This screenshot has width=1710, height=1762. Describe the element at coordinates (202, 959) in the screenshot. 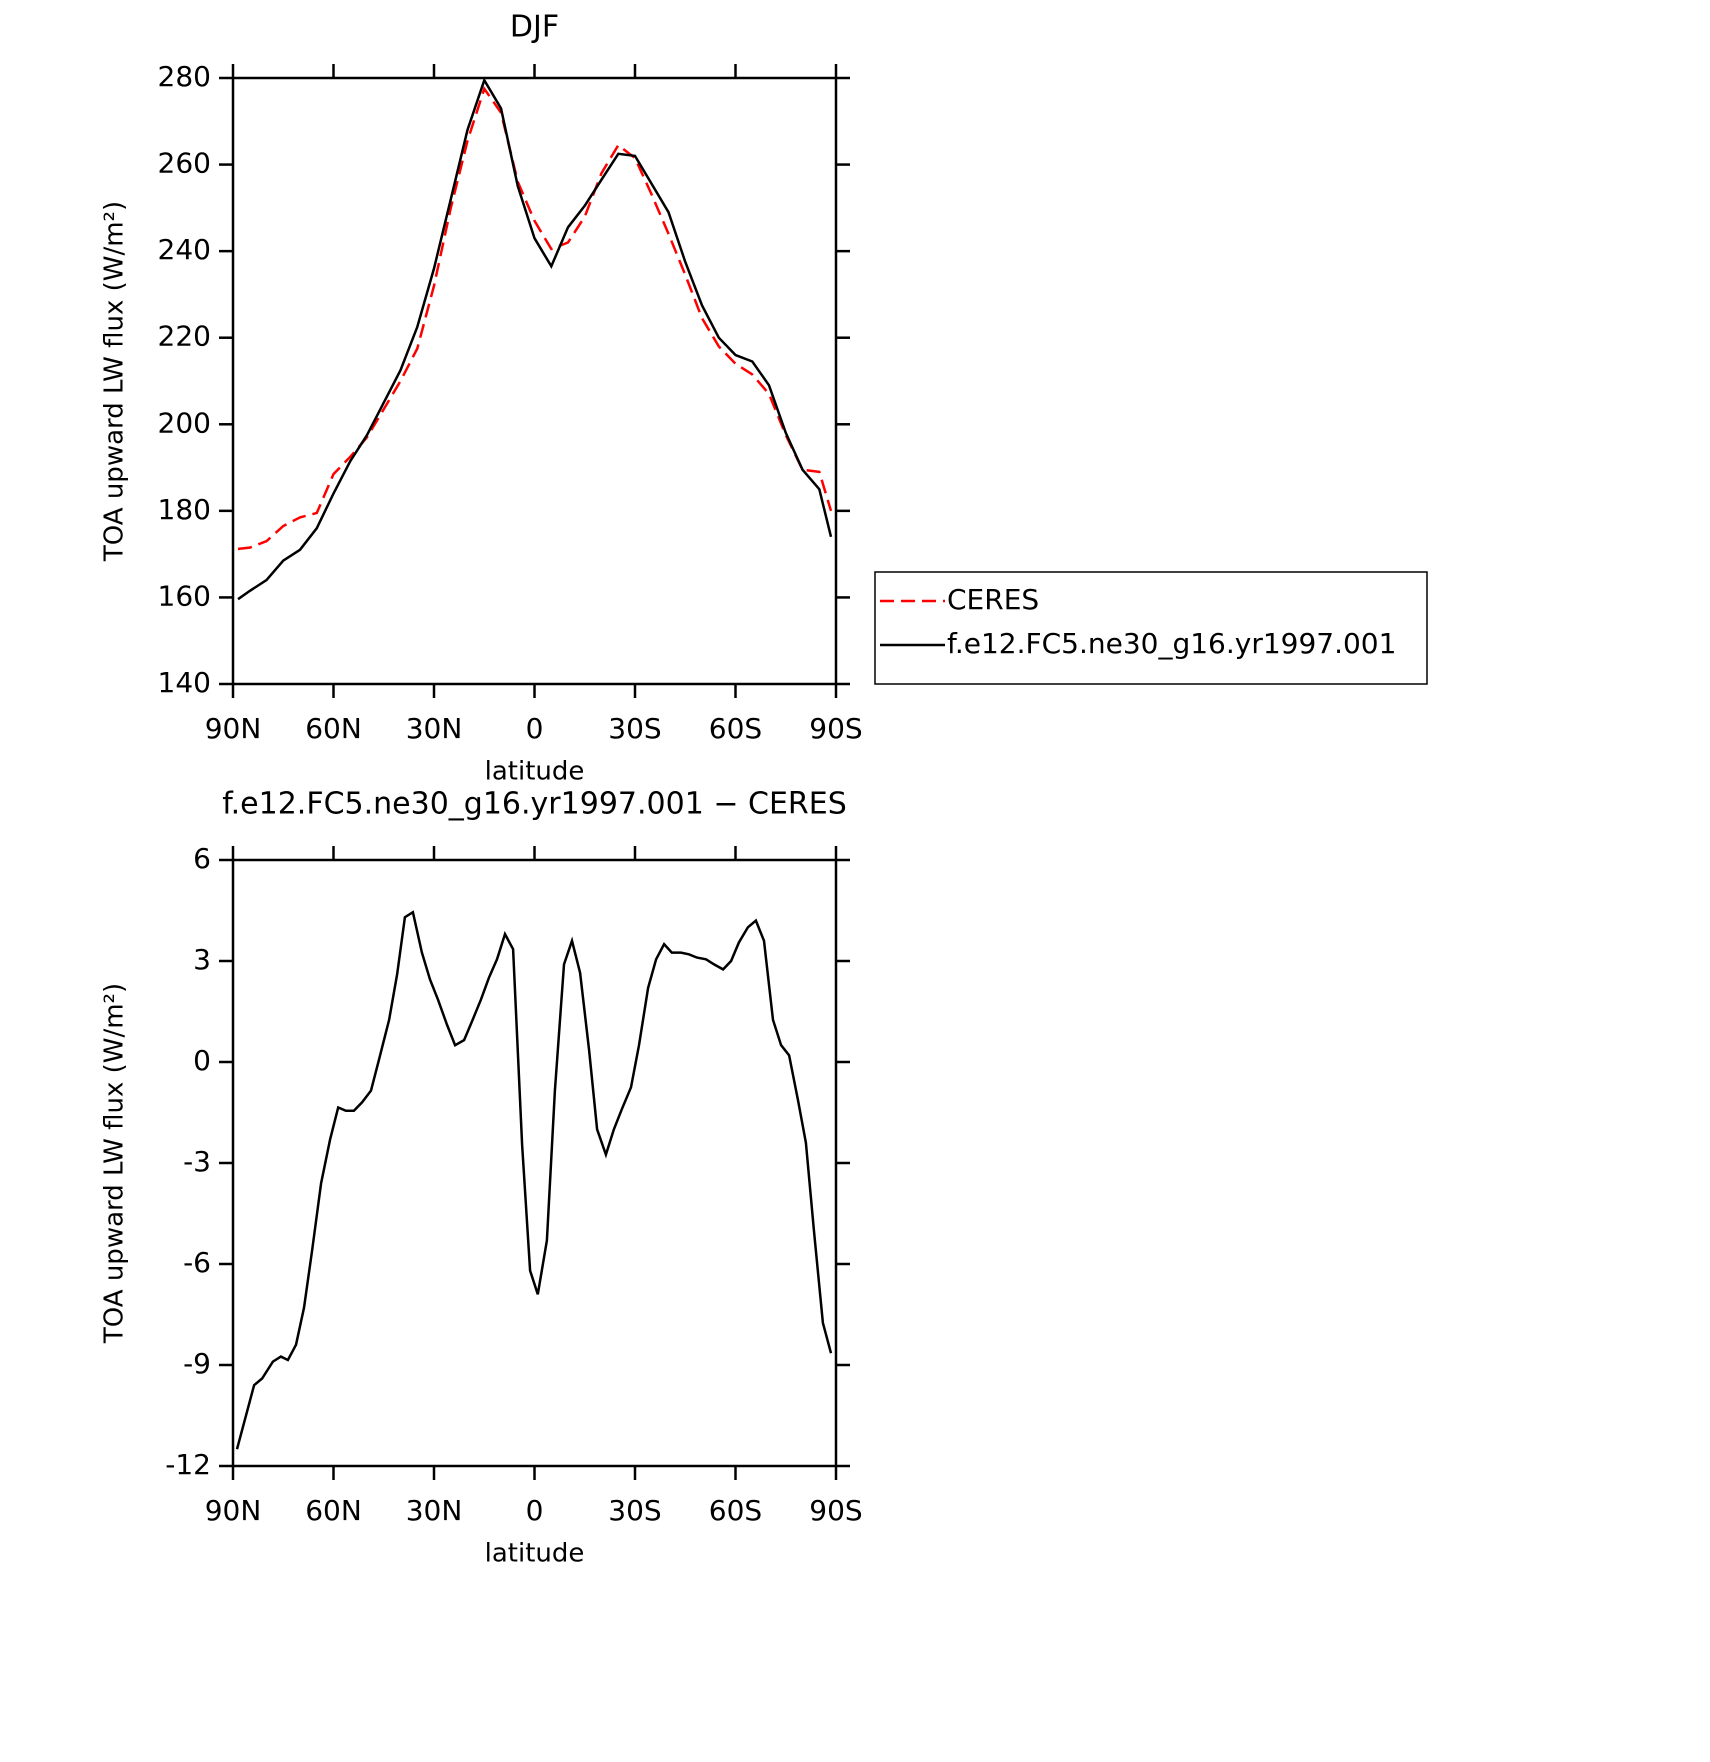

I see `y-tick-label: 3` at that location.